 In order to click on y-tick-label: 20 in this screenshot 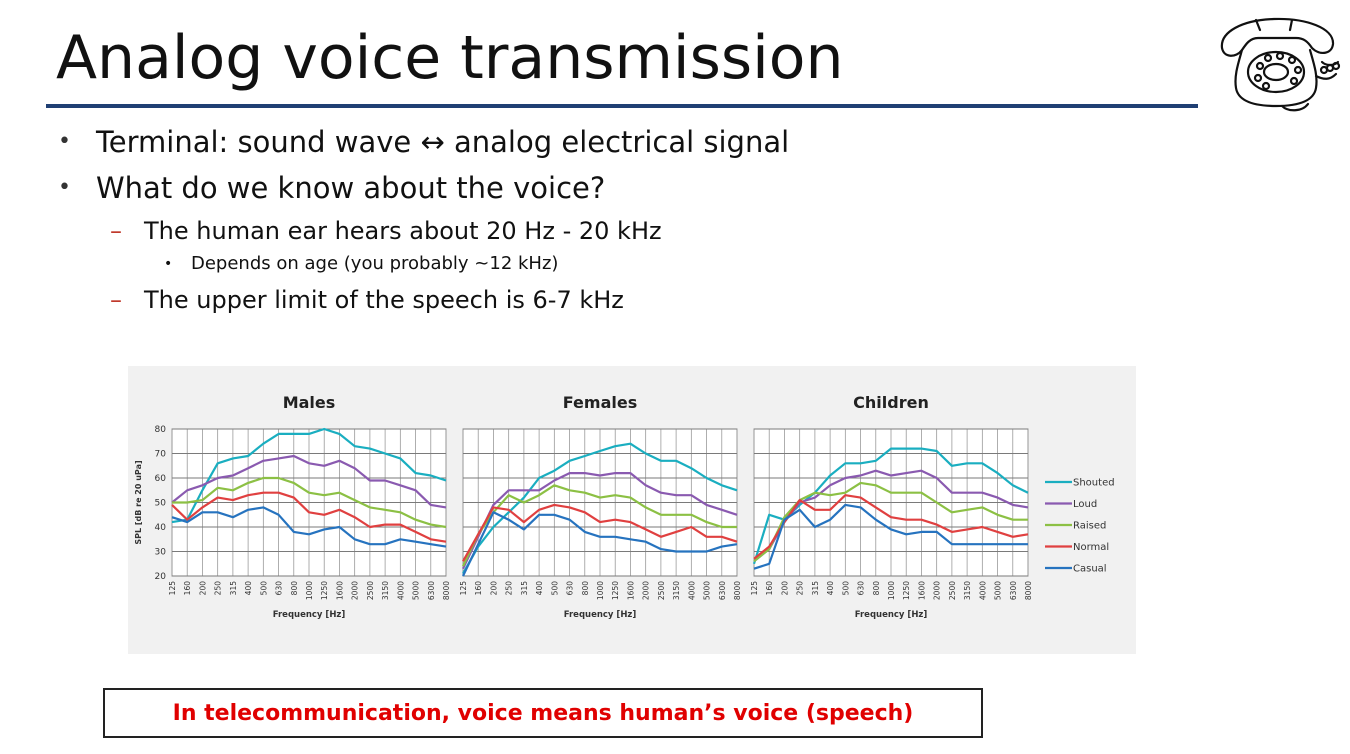, I will do `click(161, 577)`.